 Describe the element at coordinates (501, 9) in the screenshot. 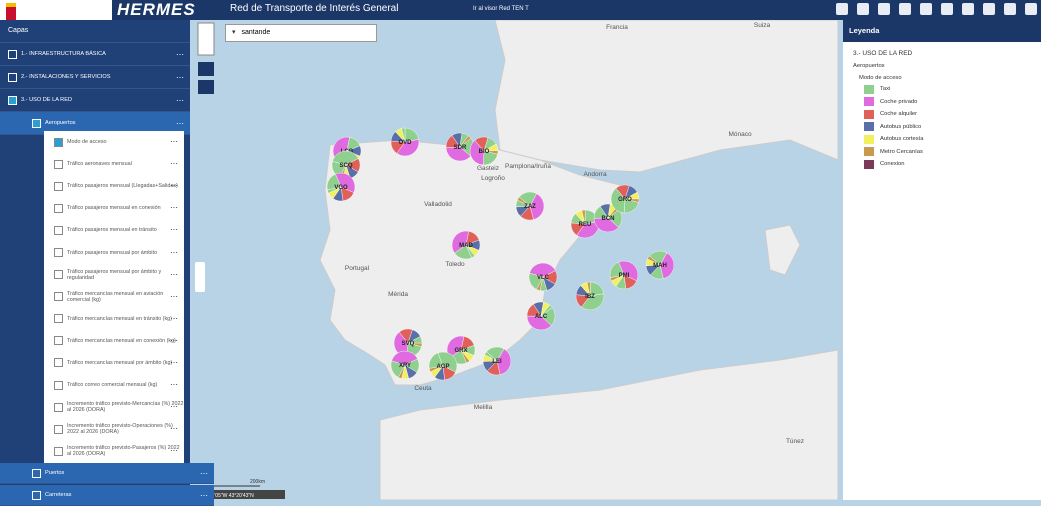

I see `link: Ir al visor Red TEN T` at that location.